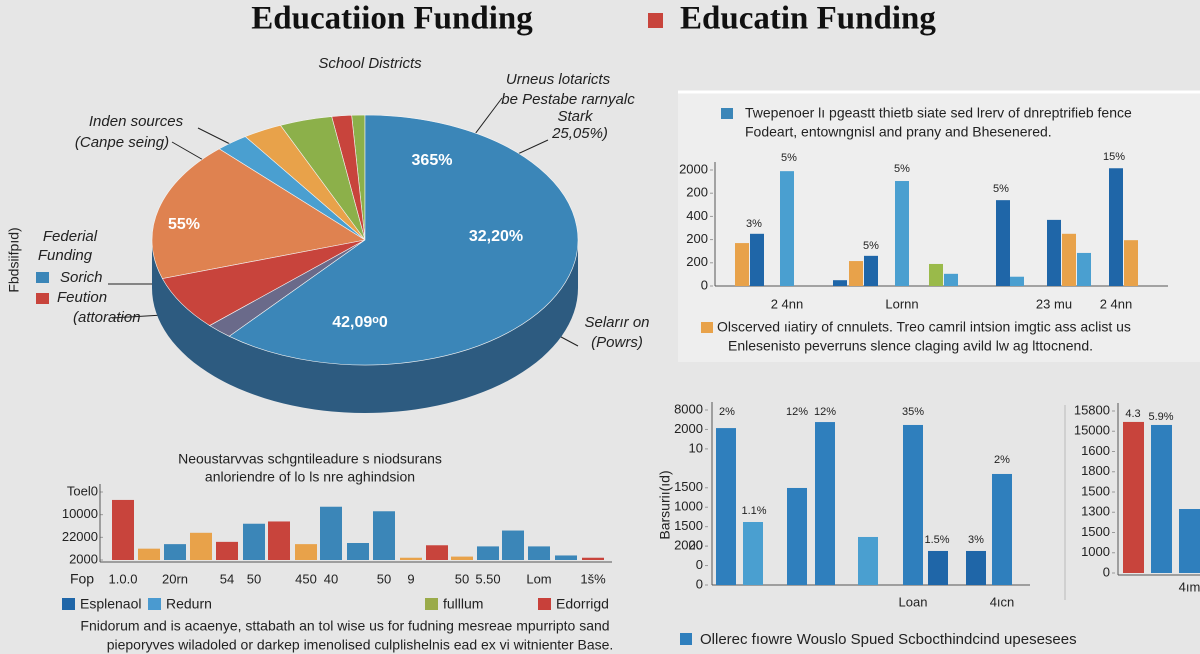  Describe the element at coordinates (825, 412) in the screenshot. I see `bar-annotation: 12%` at that location.